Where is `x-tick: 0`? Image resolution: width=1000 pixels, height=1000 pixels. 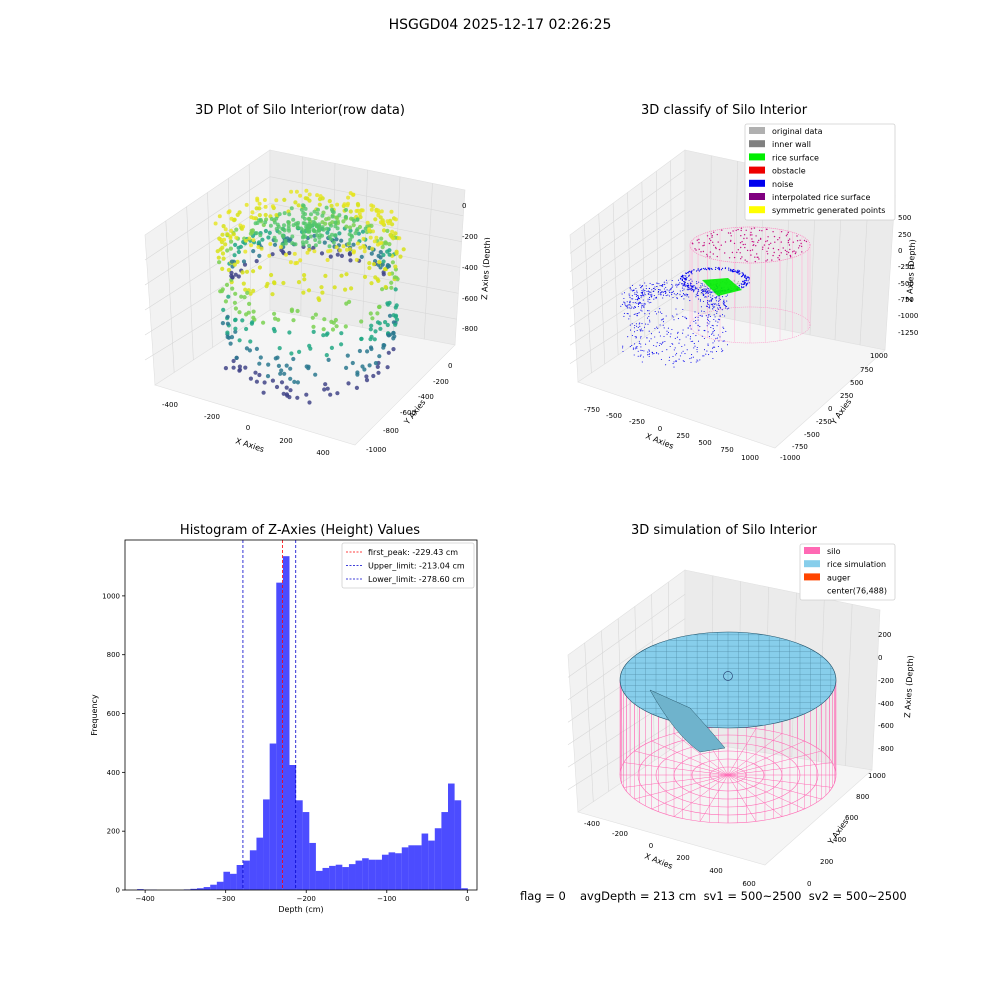
x-tick: 0 is located at coordinates (651, 846).